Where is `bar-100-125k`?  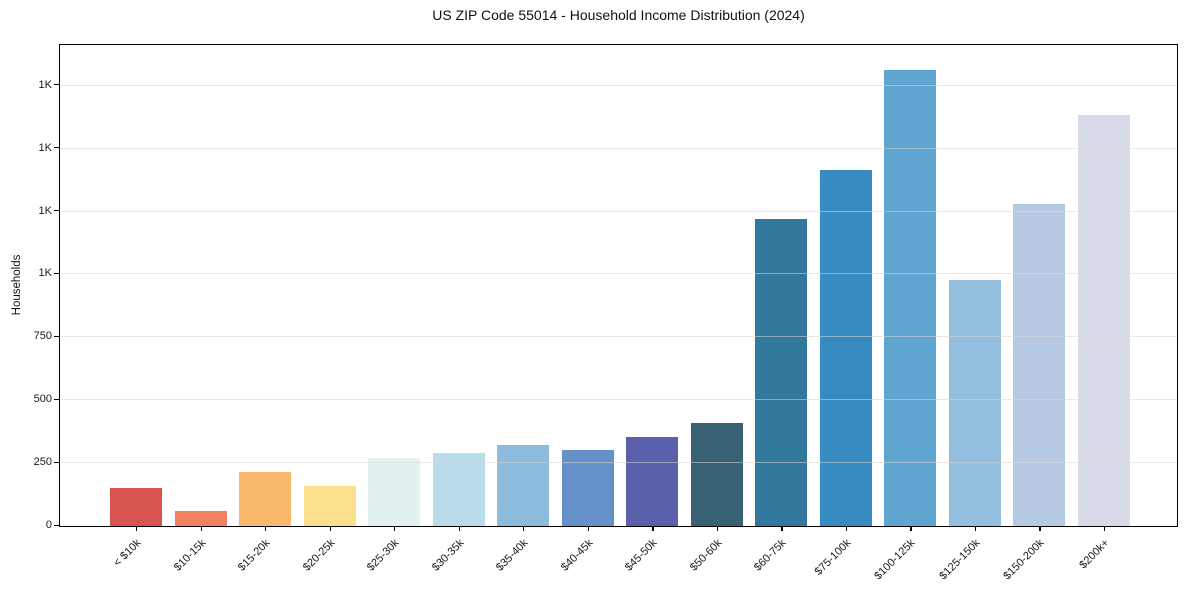 bar-100-125k is located at coordinates (910, 298).